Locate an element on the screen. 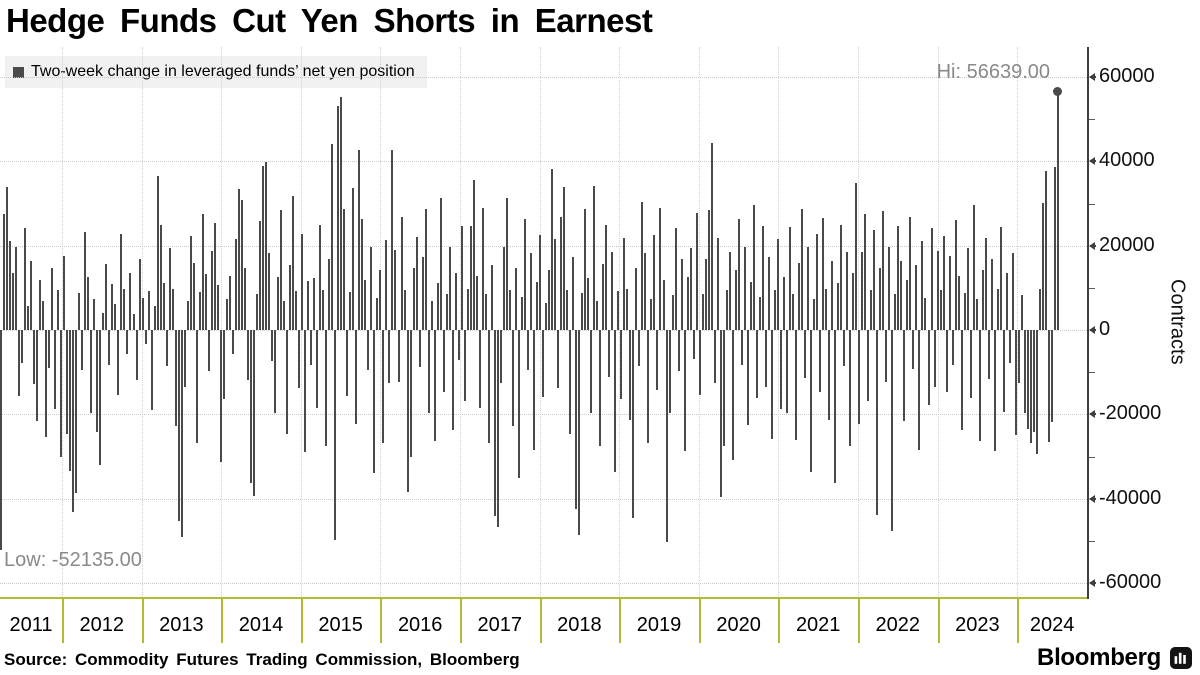 The height and width of the screenshot is (675, 1200). low-annotation: Low: -52135.00 is located at coordinates (73, 560).